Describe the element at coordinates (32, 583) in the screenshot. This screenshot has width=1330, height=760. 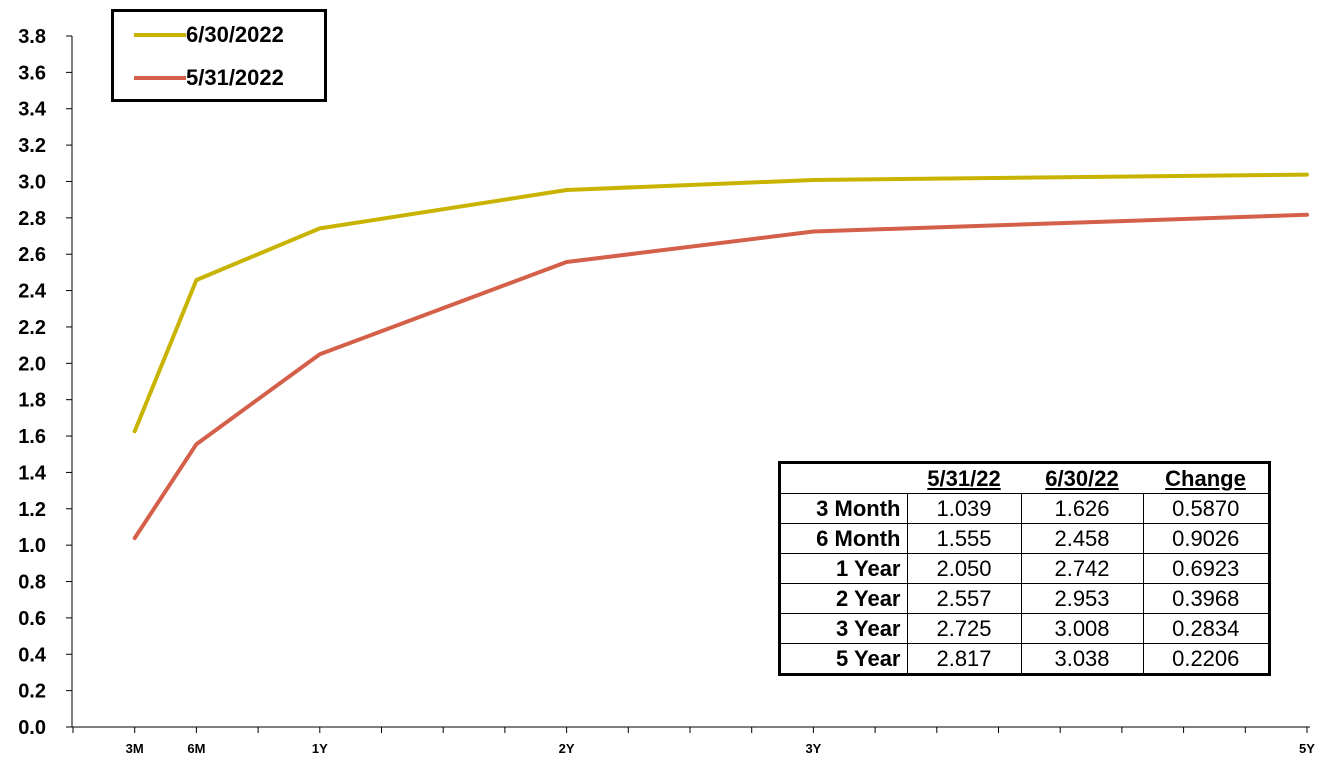
I see `y-tick-label: 0.8` at that location.